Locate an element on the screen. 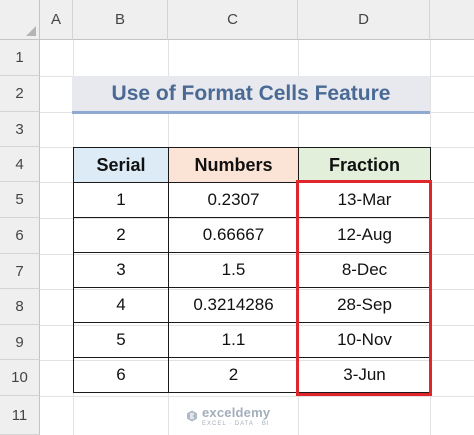  row-header-9: 9 is located at coordinates (20, 342).